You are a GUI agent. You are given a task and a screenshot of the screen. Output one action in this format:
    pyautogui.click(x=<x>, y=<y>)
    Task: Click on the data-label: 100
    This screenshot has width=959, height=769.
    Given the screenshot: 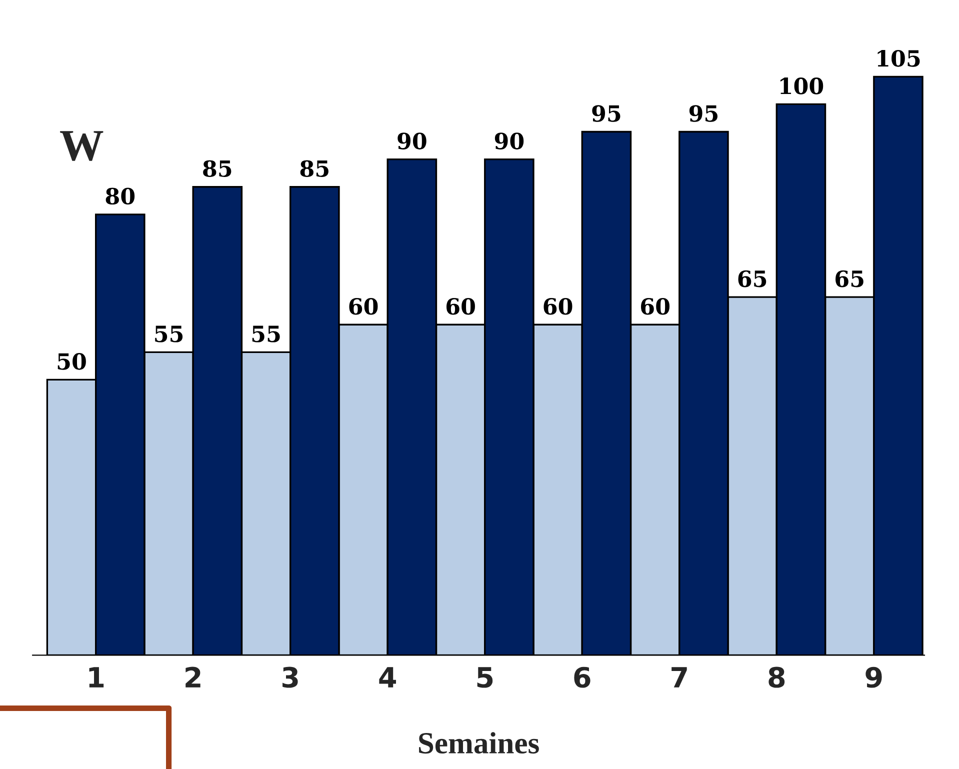 What is the action you would take?
    pyautogui.click(x=802, y=86)
    